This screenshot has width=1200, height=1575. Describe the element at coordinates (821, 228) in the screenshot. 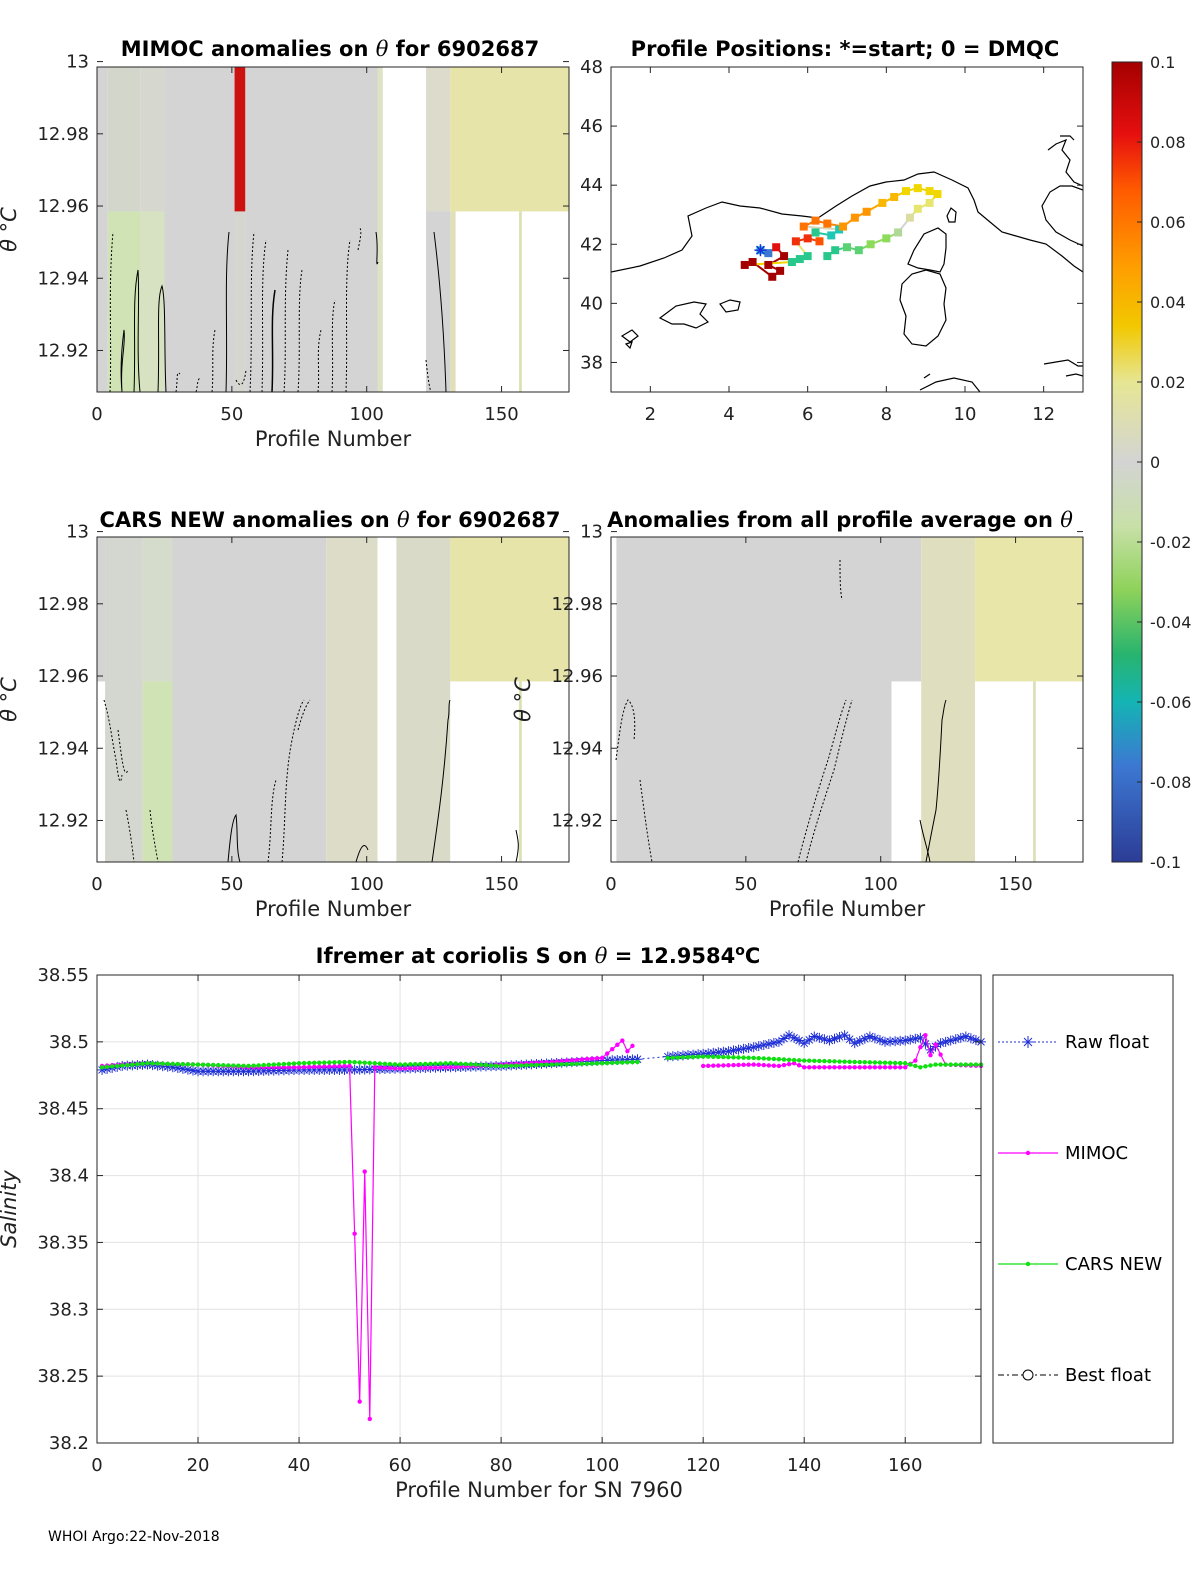

I see `track-segment` at that location.